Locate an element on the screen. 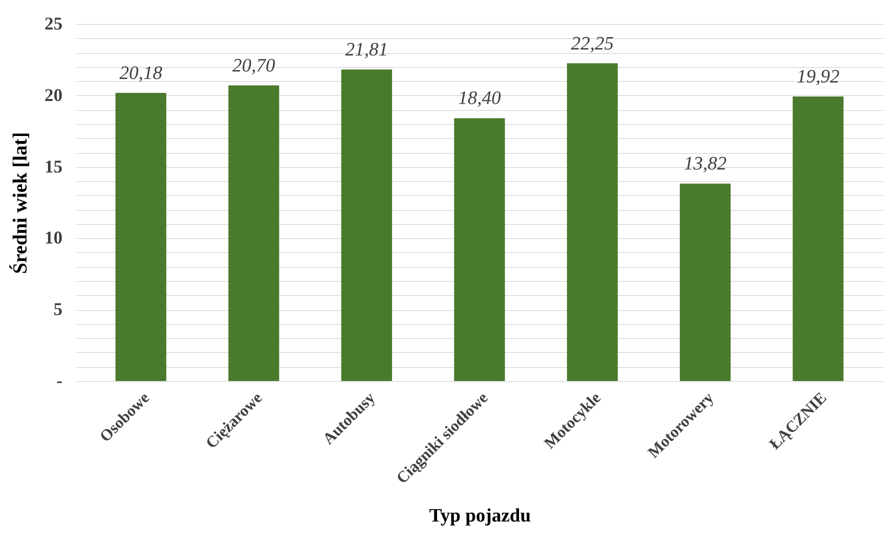 The height and width of the screenshot is (536, 893). data-label: 22,25 is located at coordinates (592, 43).